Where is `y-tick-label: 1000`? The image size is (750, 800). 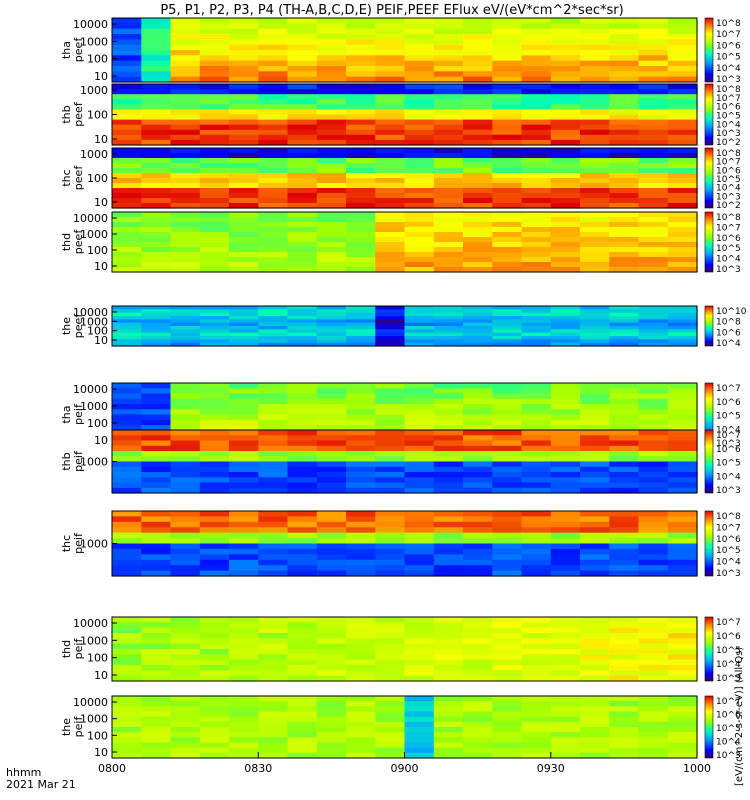 y-tick-label: 1000 is located at coordinates (94, 321).